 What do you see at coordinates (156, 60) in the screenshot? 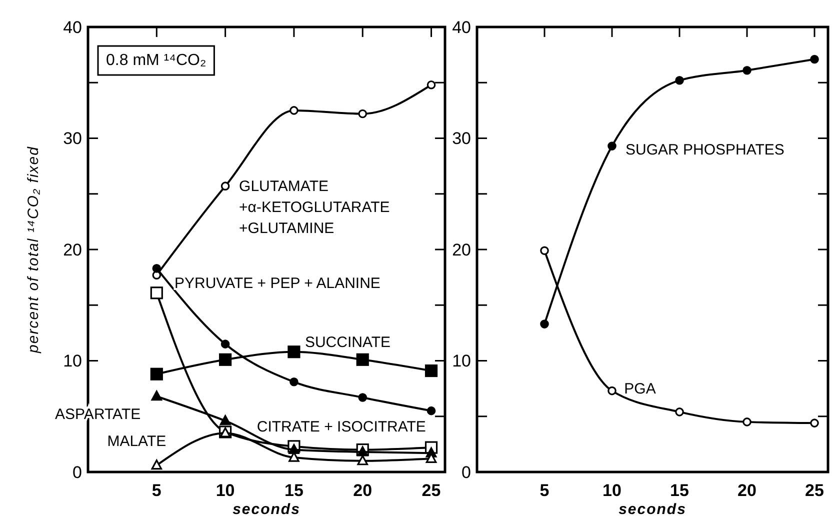
I see `annotation: 0.8 mM ¹⁴CO₂` at bounding box center [156, 60].